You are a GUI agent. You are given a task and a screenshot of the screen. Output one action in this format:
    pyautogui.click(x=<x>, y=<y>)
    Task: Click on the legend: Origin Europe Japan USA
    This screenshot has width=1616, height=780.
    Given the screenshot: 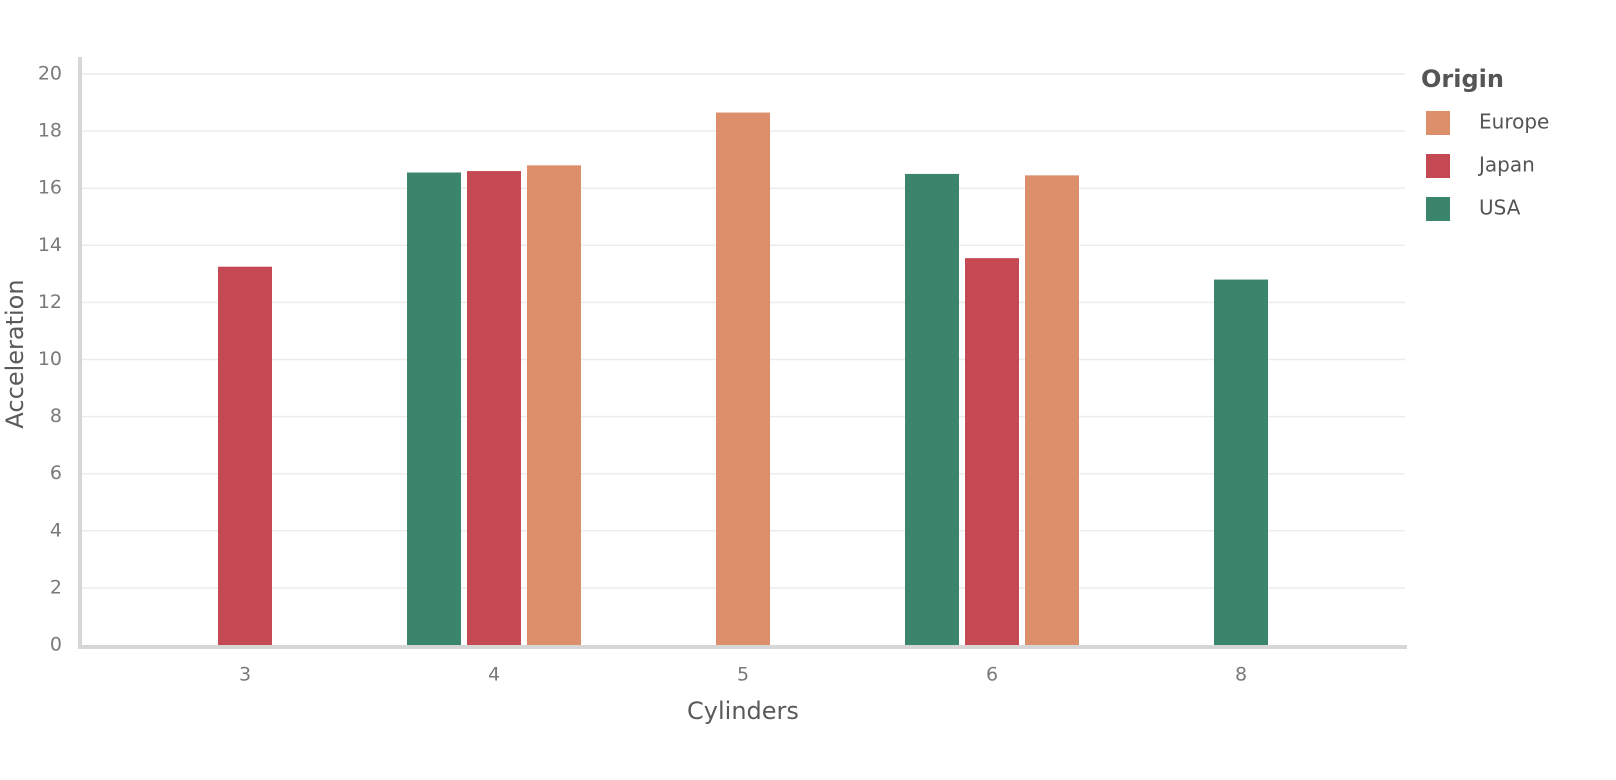 What is the action you would take?
    pyautogui.click(x=1485, y=143)
    